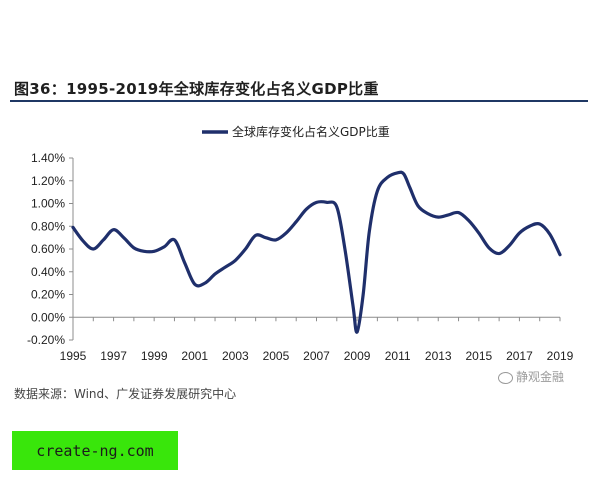 This screenshot has width=600, height=480. Describe the element at coordinates (48, 226) in the screenshot. I see `y-tick-label: 0.80%` at that location.